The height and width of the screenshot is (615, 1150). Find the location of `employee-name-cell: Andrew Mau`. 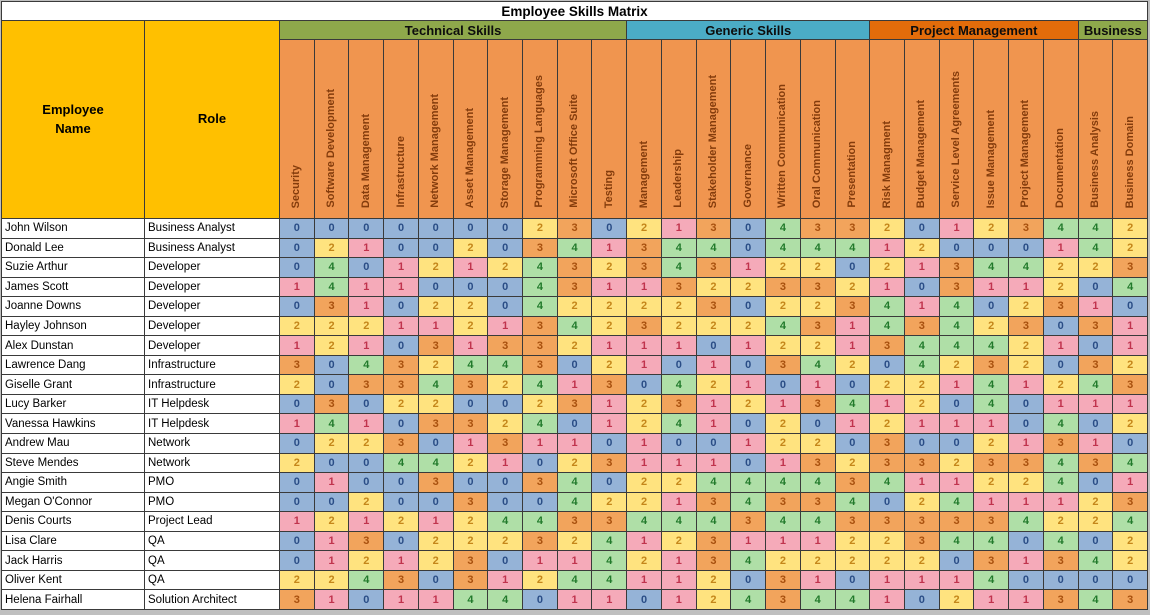

employee-name-cell: Andrew Mau is located at coordinates (73, 443).